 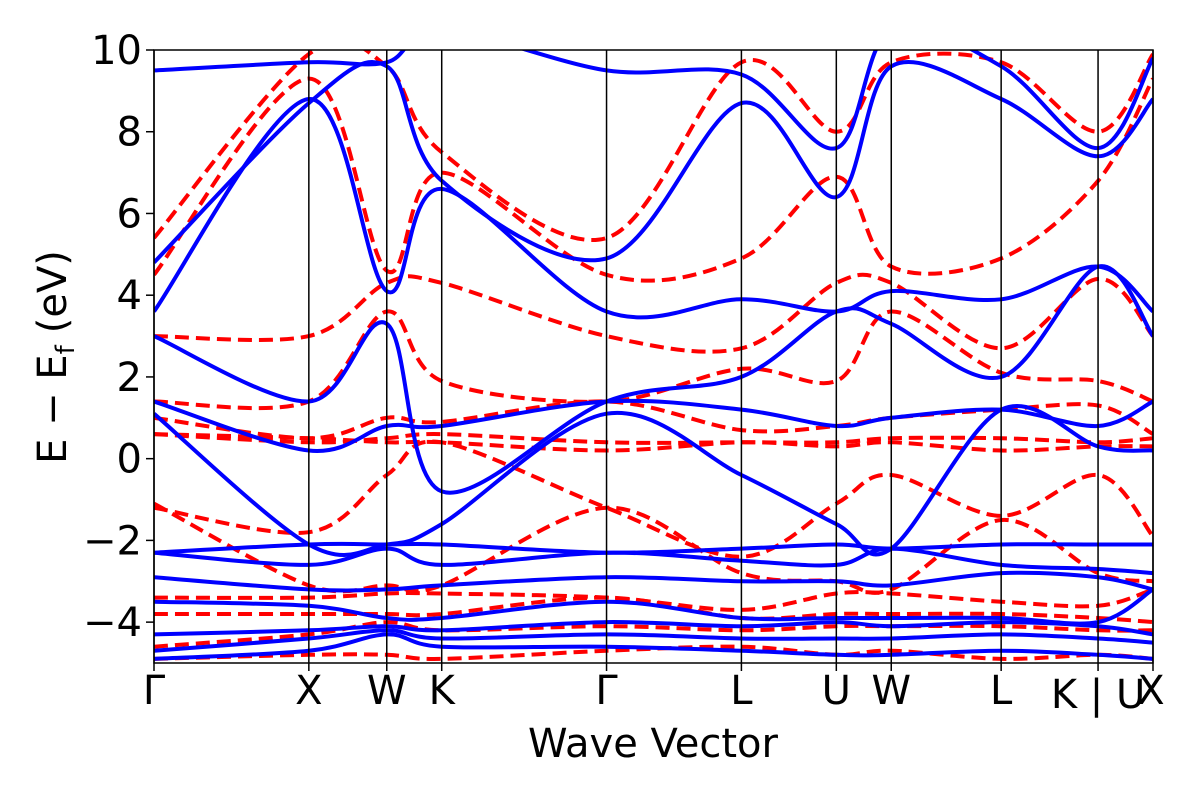 I want to click on y-tick-label-7: 10, so click(x=116, y=51).